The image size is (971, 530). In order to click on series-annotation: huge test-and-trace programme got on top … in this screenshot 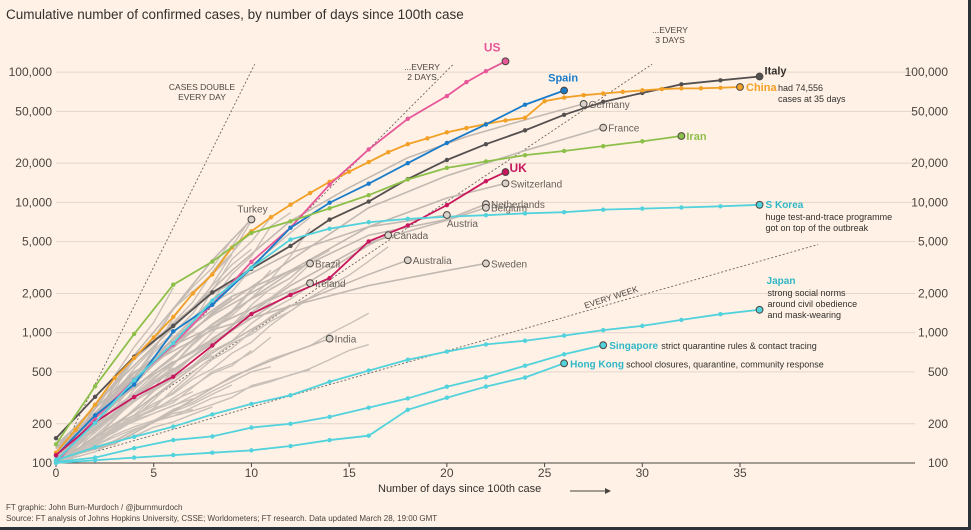, I will do `click(829, 222)`.